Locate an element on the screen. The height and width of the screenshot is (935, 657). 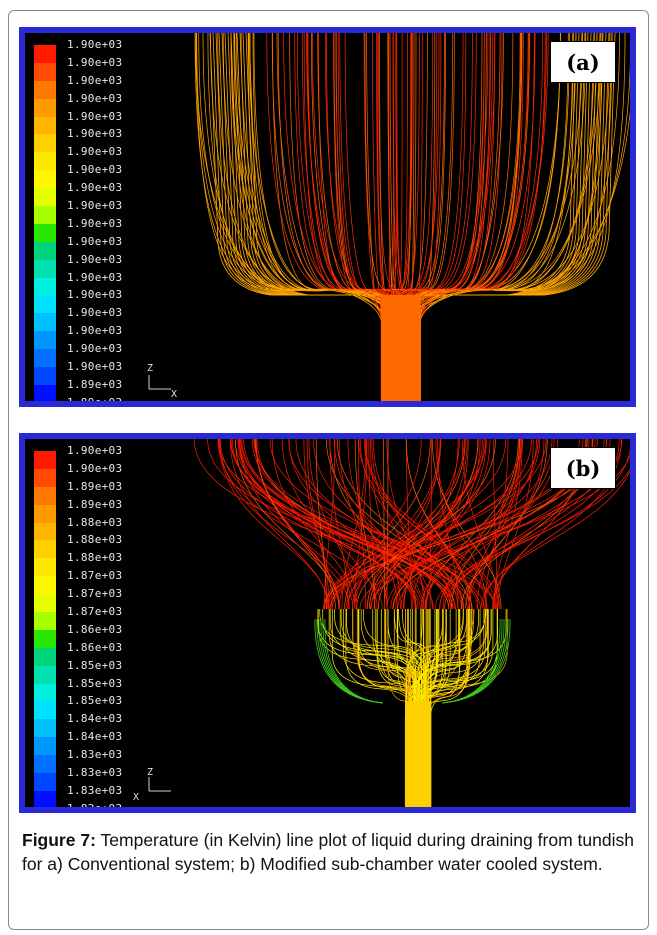
colorbar-tick-label: 1.85e+03 is located at coordinates (95, 683).